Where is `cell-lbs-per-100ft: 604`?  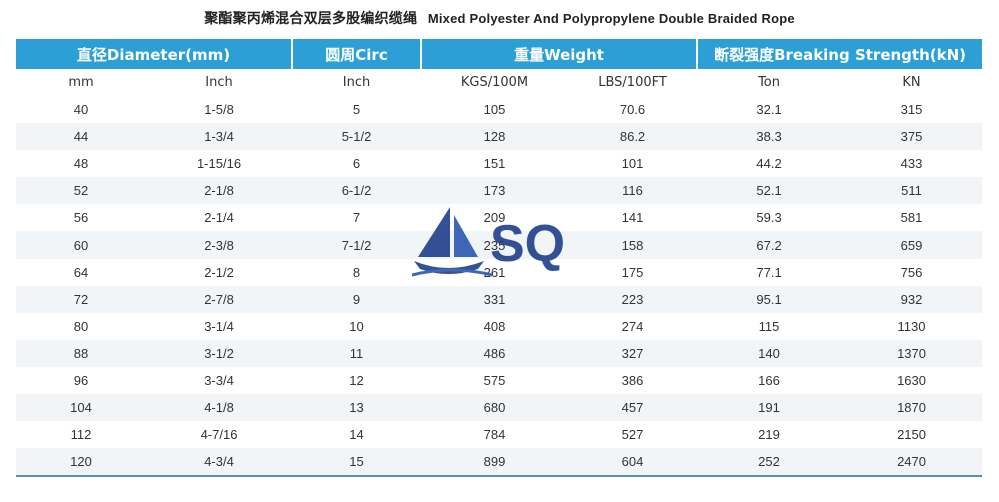 cell-lbs-per-100ft: 604 is located at coordinates (633, 463).